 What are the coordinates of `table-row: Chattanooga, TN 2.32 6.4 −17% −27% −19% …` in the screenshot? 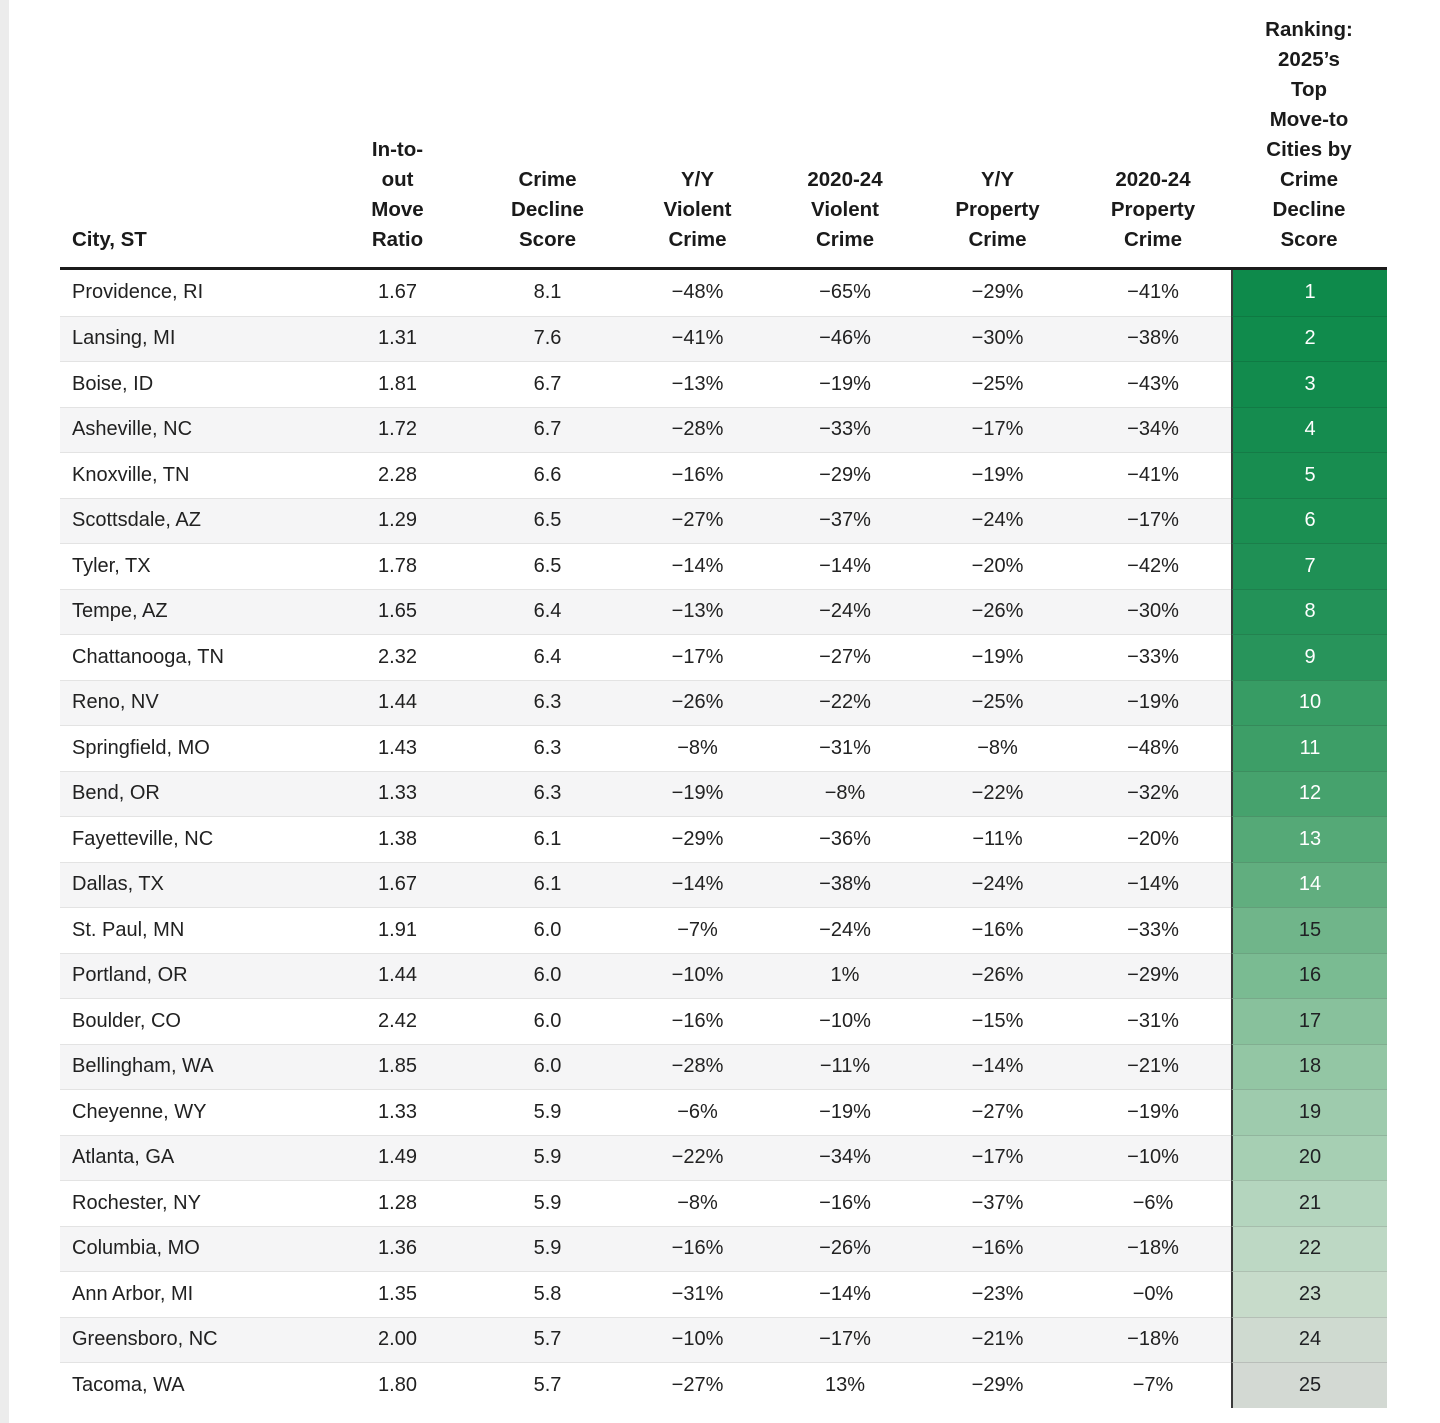 It's located at (723, 657).